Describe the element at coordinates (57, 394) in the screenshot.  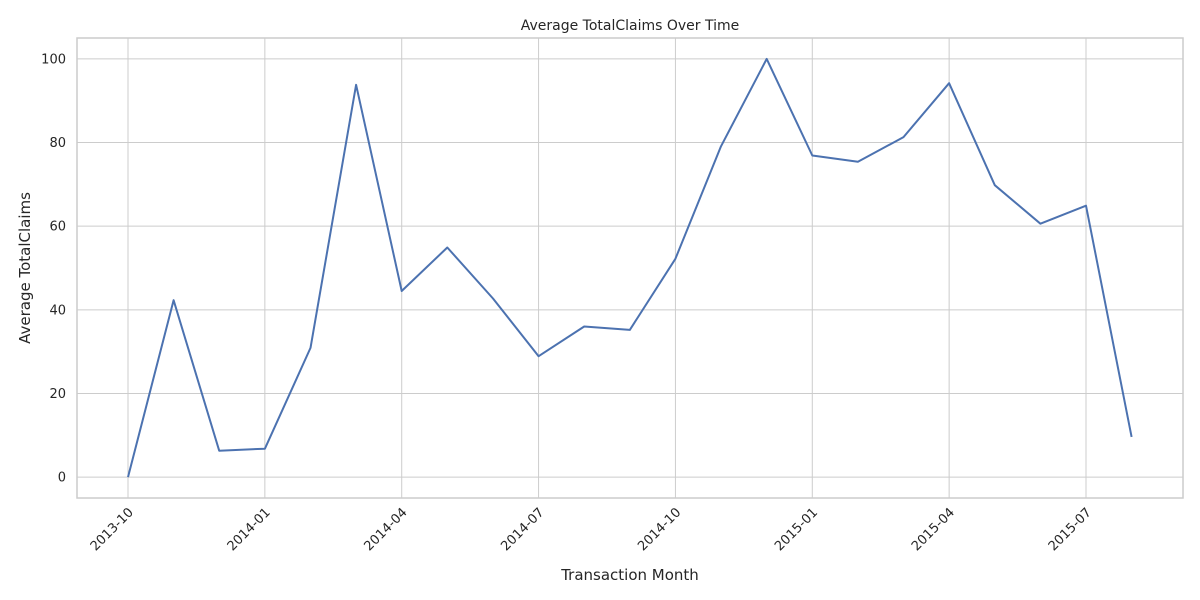
I see `y-tick-label-1: 20` at that location.